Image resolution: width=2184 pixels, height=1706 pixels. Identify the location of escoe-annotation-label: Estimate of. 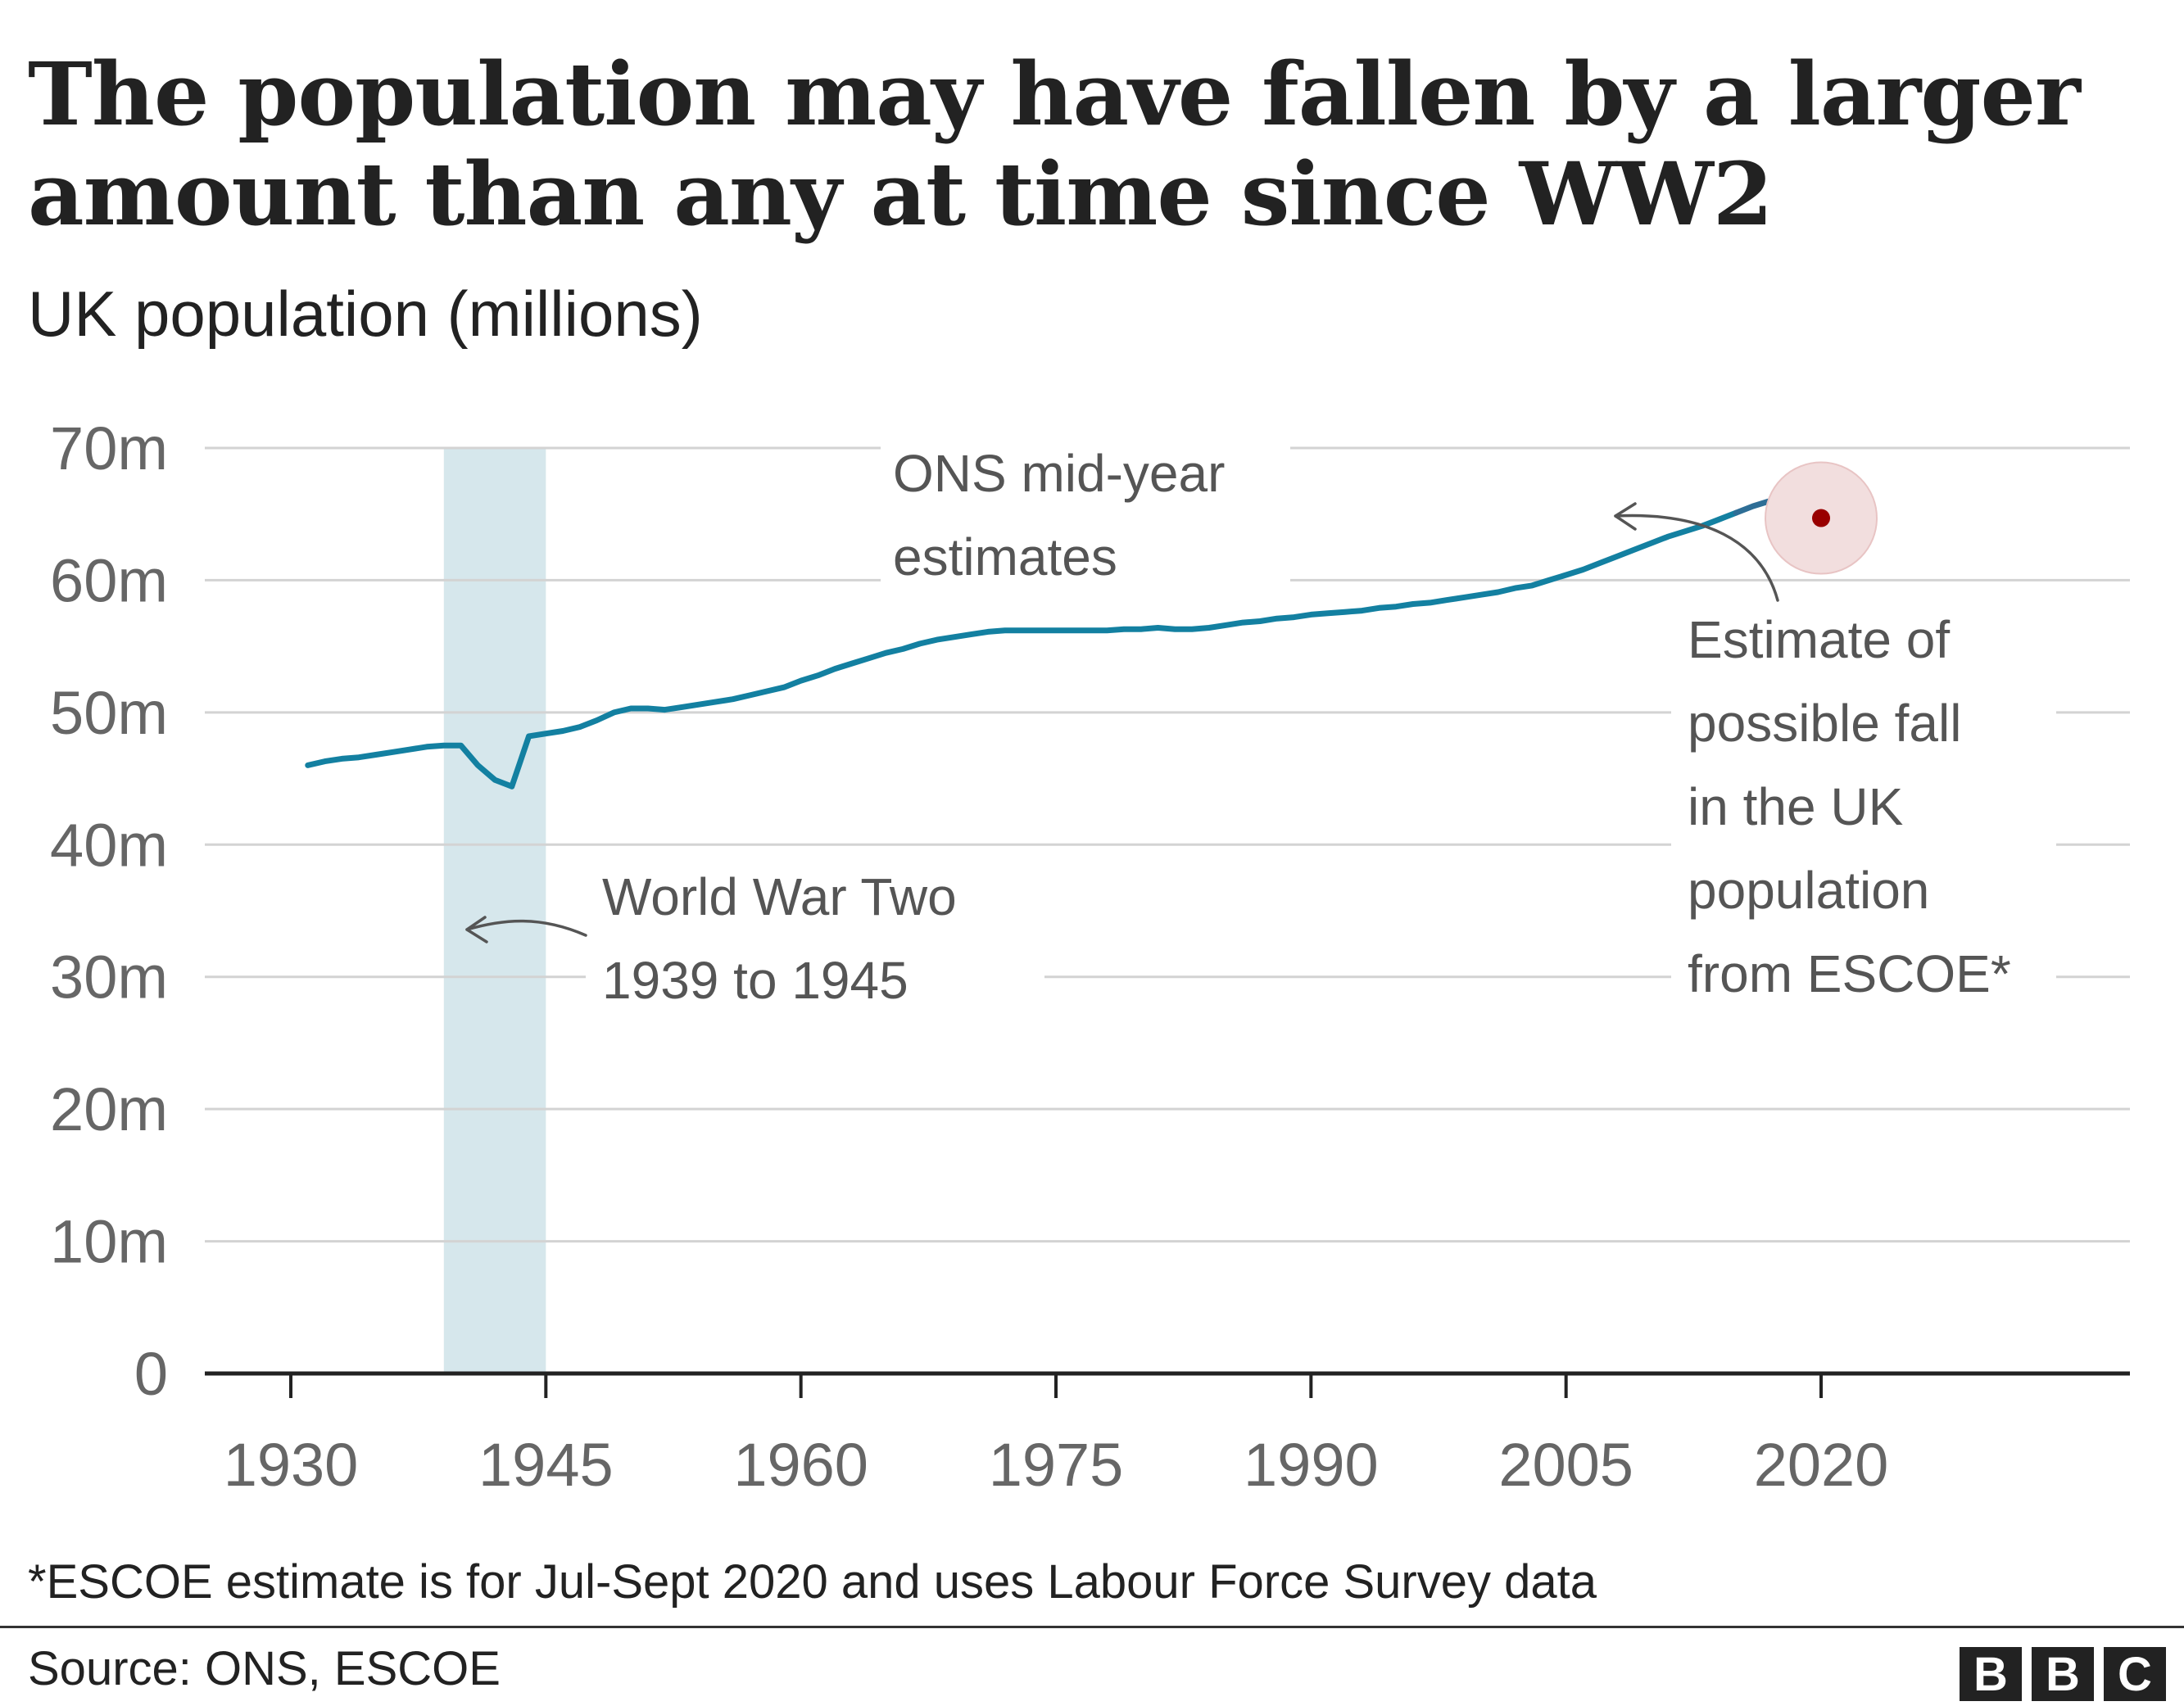
(1819, 639).